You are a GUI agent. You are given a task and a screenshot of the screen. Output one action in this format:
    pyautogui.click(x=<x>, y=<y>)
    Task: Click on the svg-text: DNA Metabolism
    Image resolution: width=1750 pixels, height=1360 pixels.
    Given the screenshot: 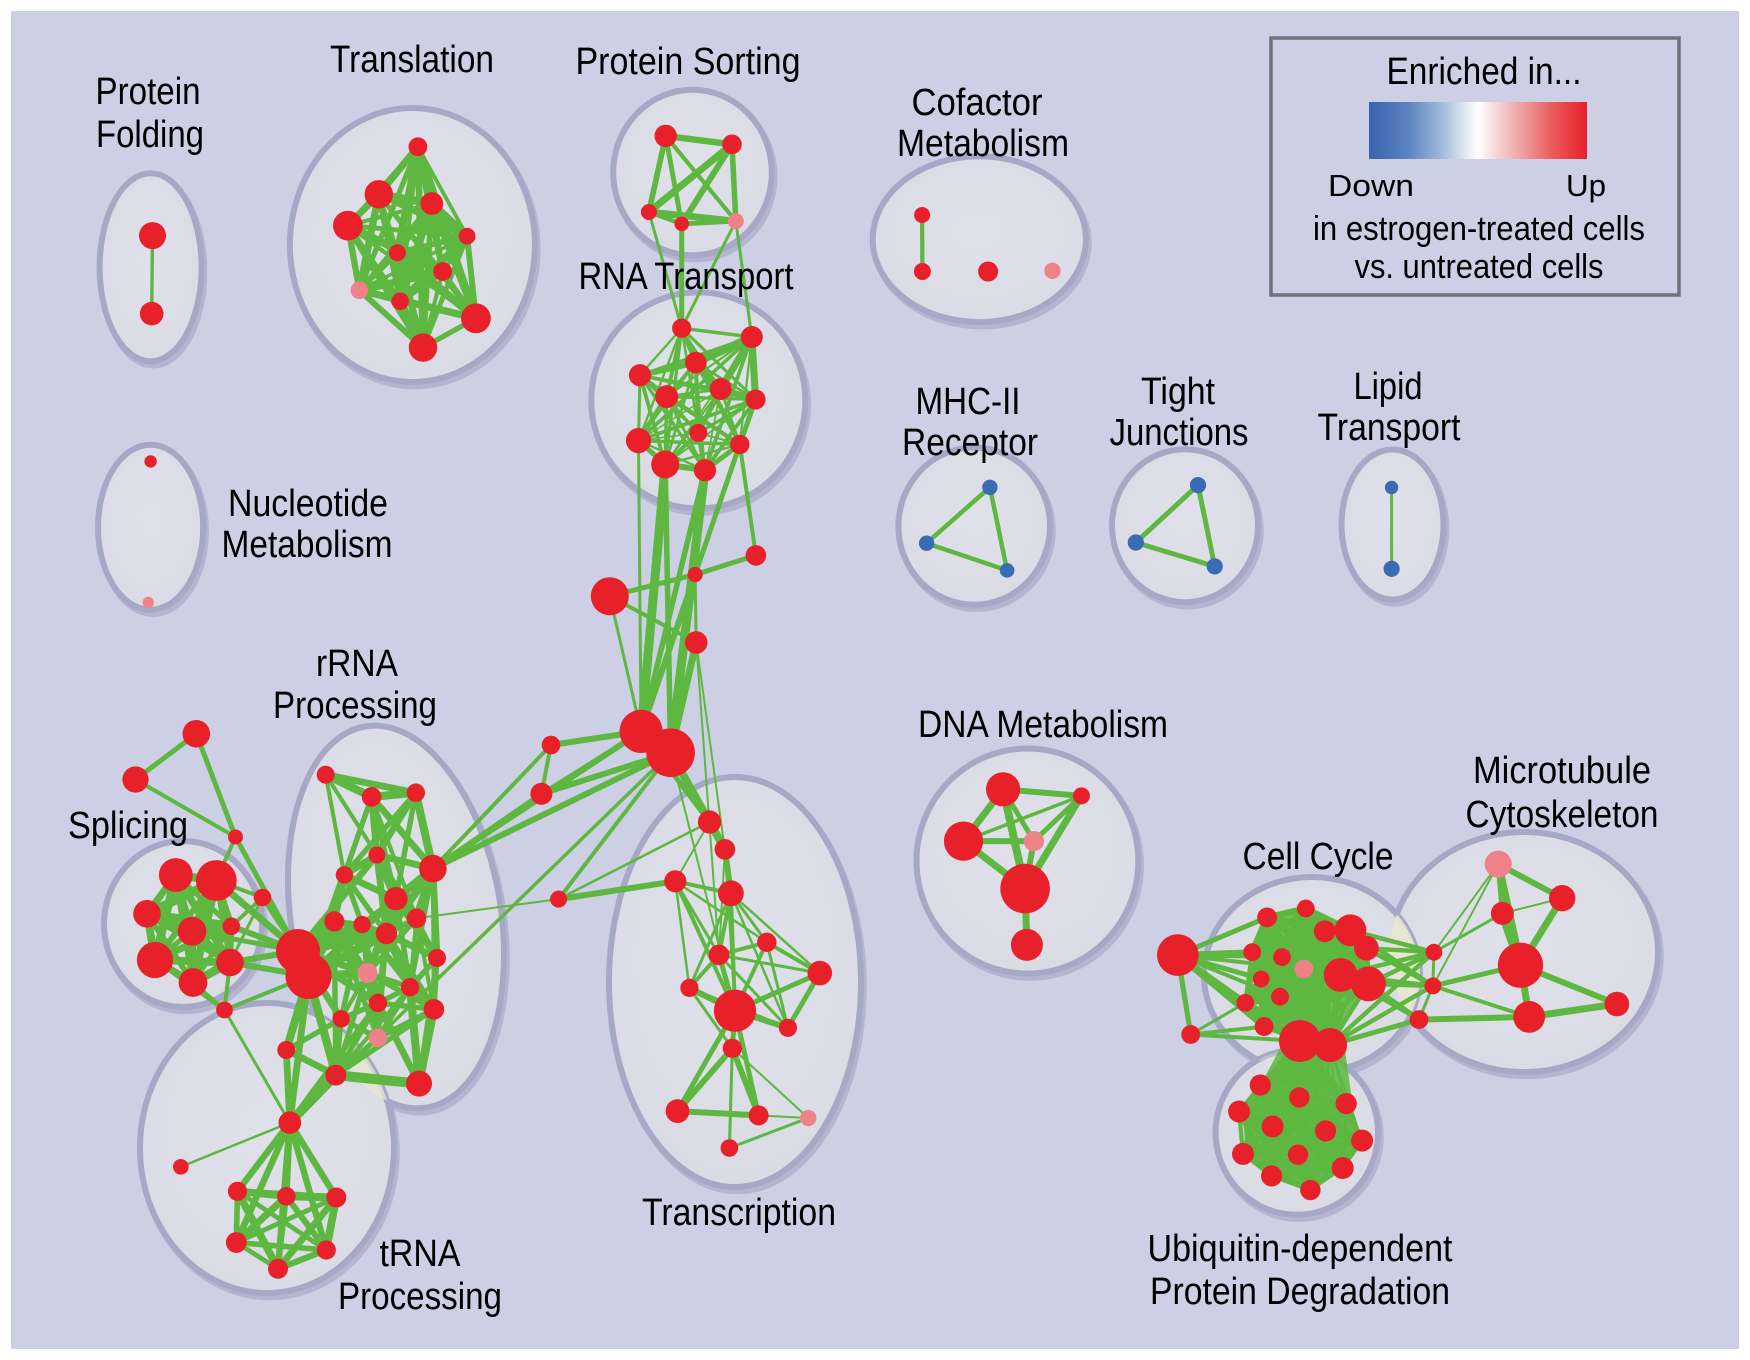 What is the action you would take?
    pyautogui.click(x=1043, y=725)
    